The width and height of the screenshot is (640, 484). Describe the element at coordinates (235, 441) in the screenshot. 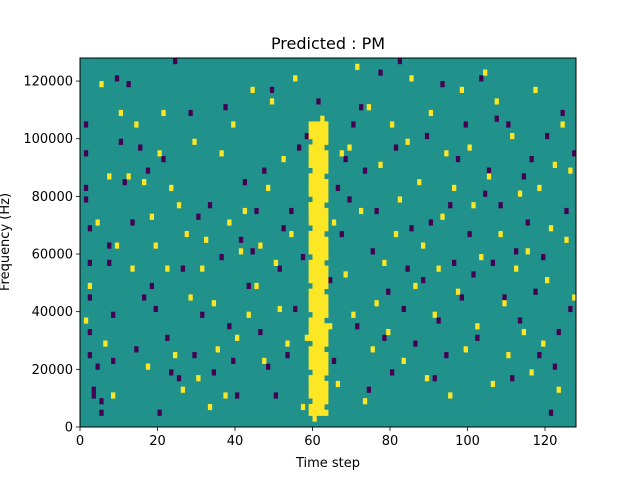

I see `x-tick-label: 40` at that location.